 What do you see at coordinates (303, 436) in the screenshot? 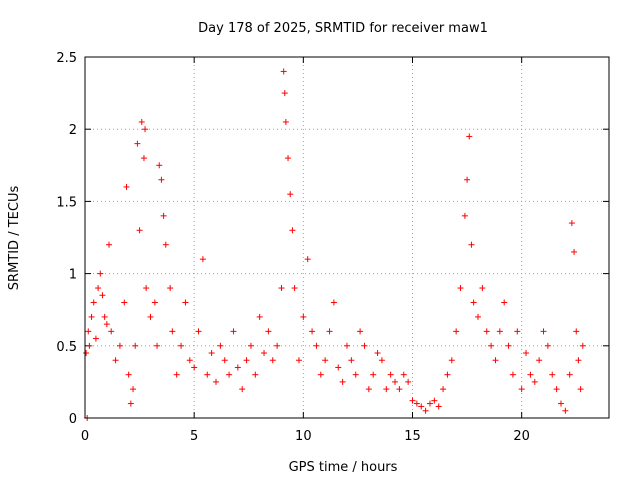
I see `x-tick-label: 10` at bounding box center [303, 436].